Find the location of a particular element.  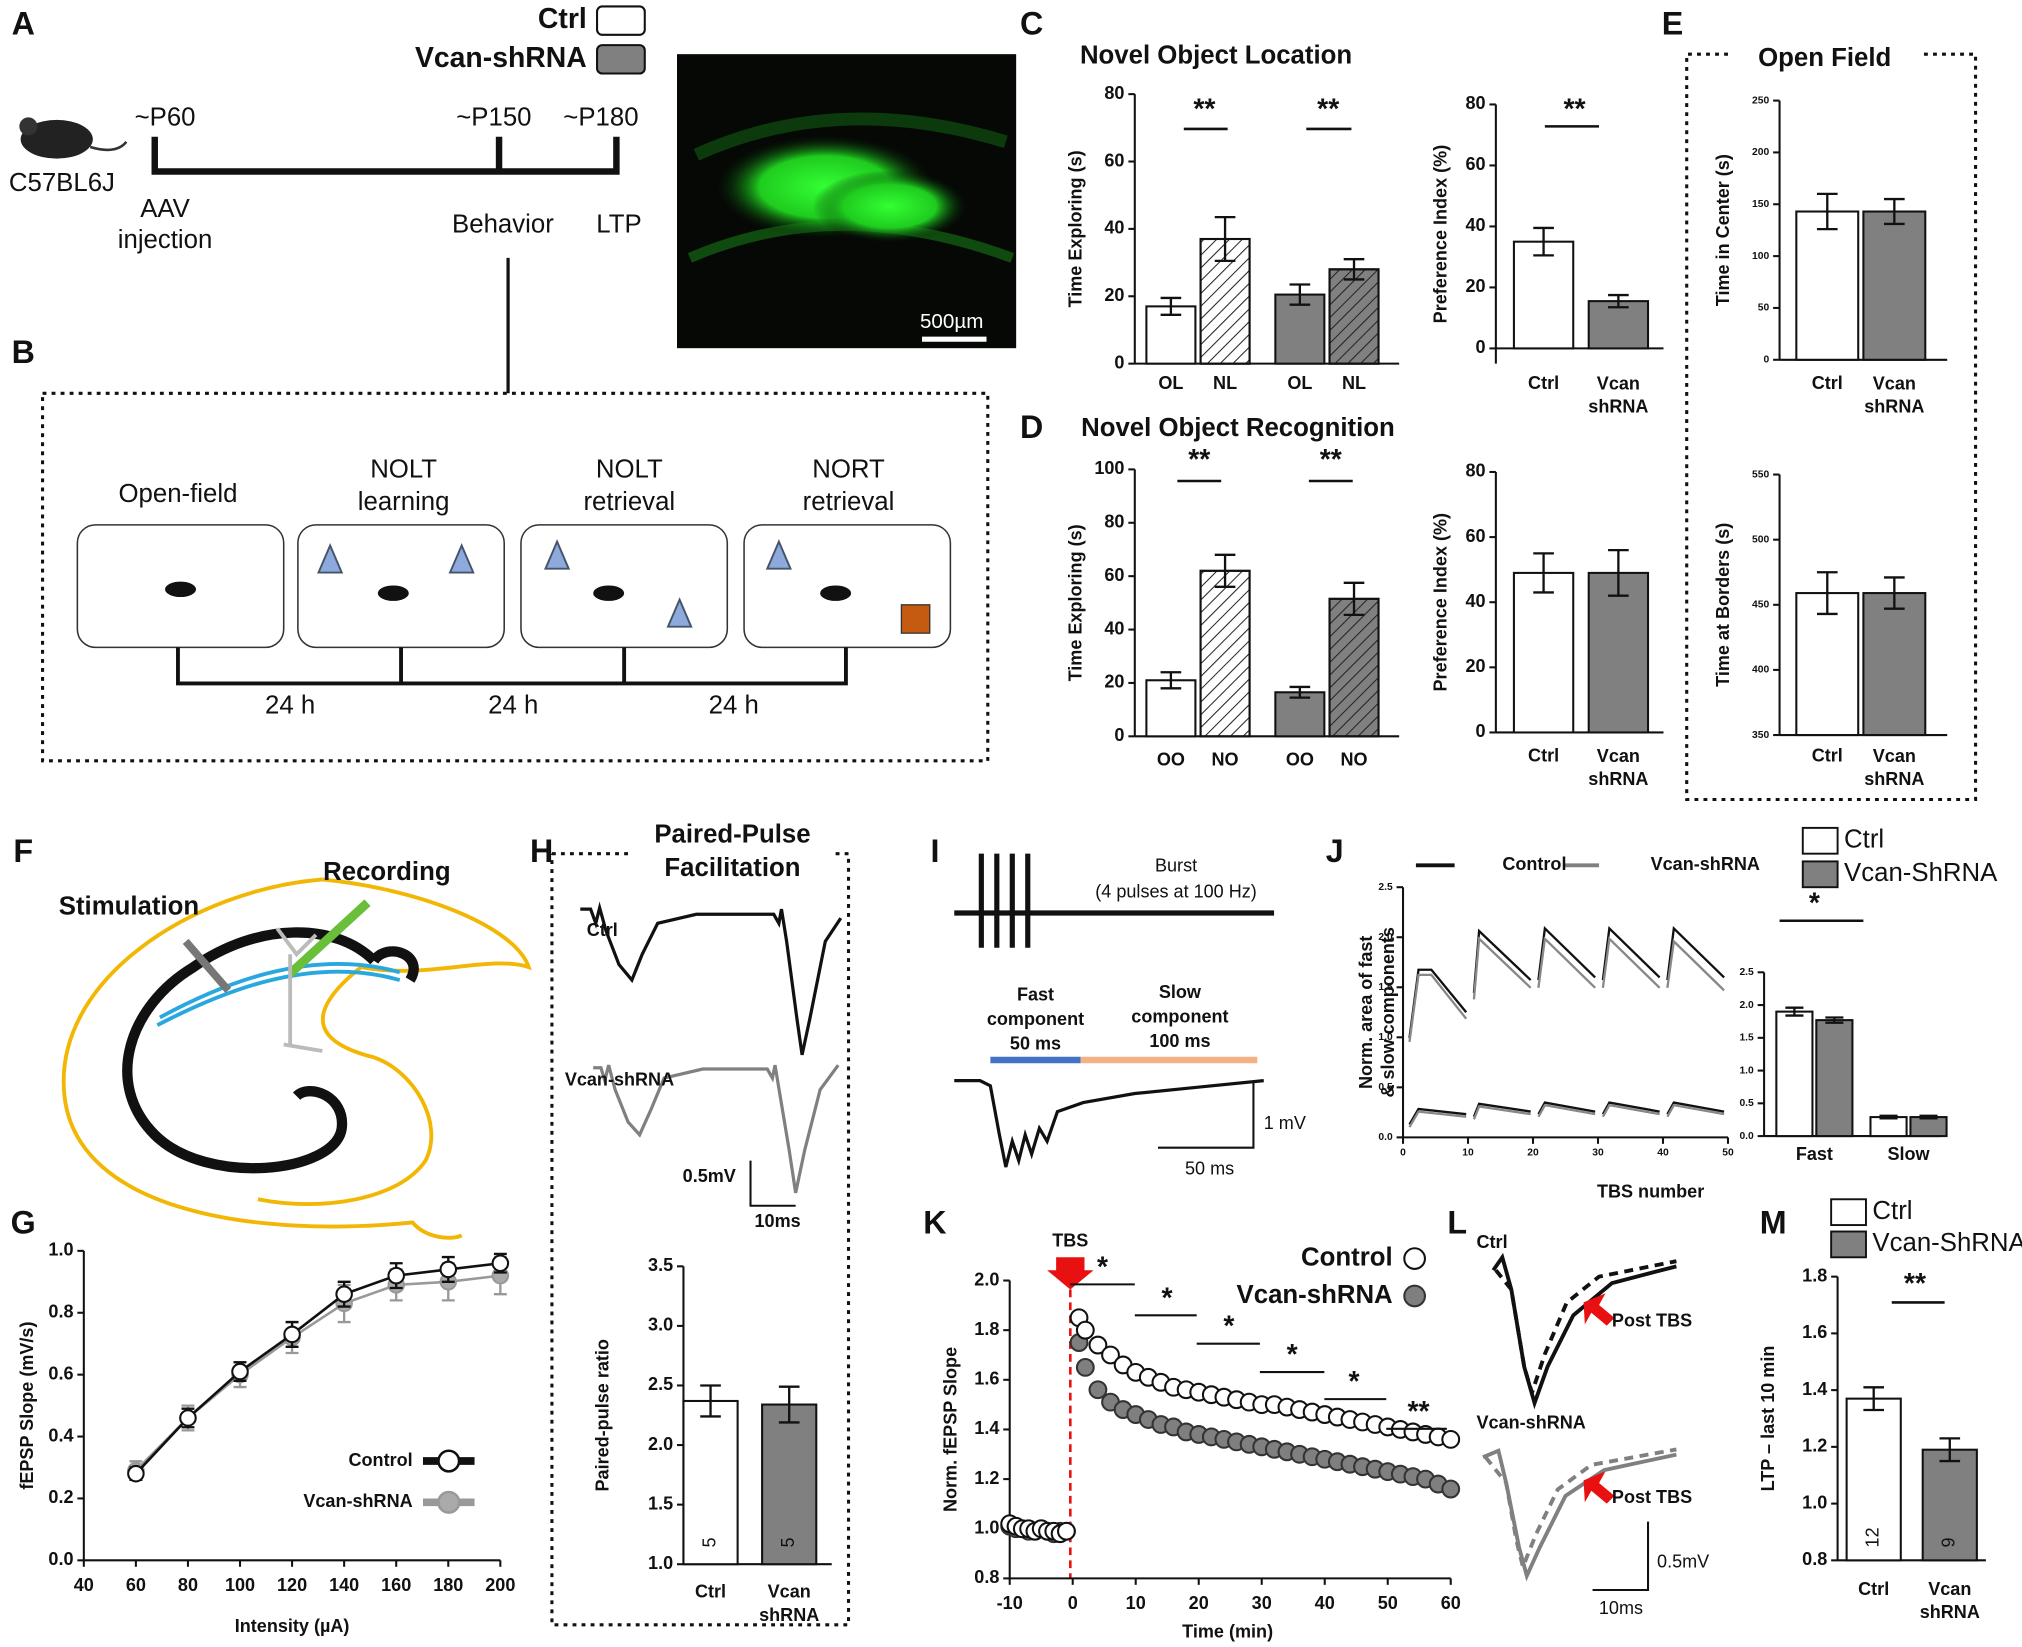

x-tick-label: NL is located at coordinates (1354, 383).